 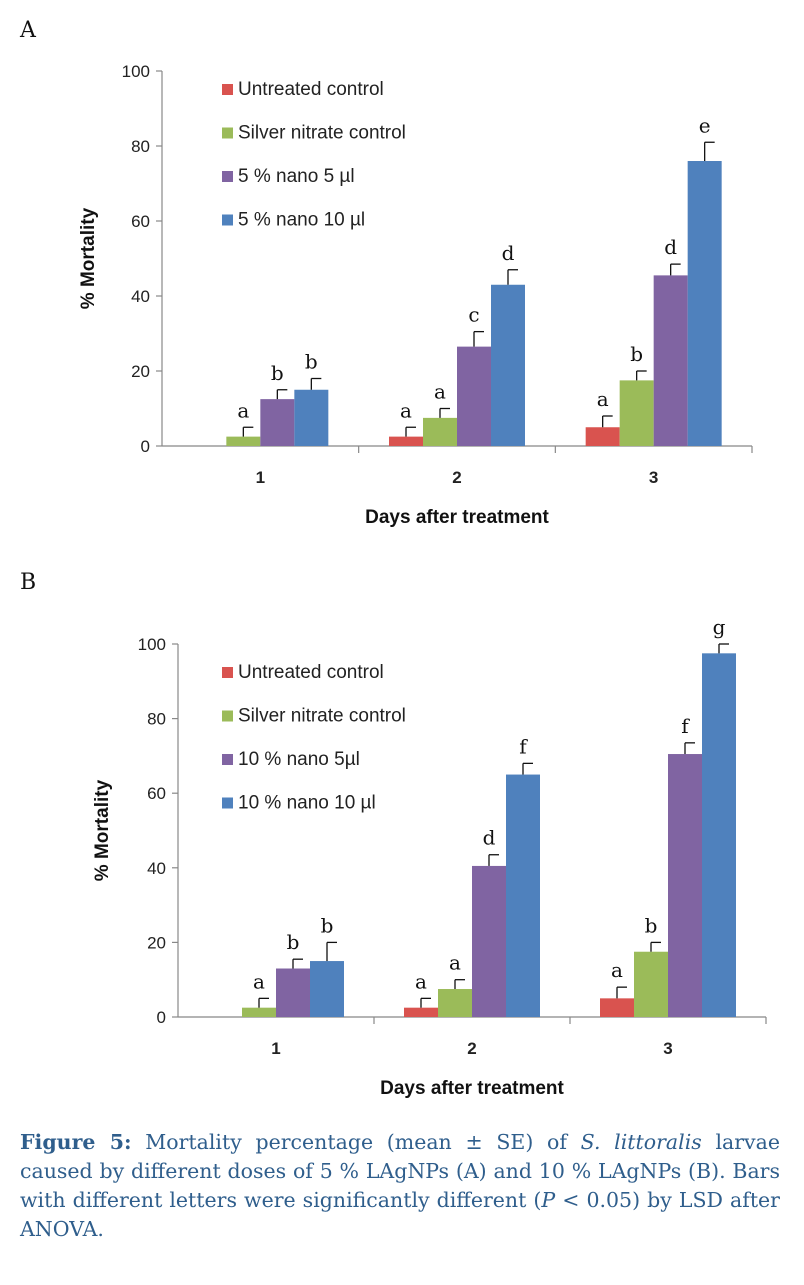 What do you see at coordinates (299, 759) in the screenshot?
I see `legend-label-3: 10 % nano 5µl` at bounding box center [299, 759].